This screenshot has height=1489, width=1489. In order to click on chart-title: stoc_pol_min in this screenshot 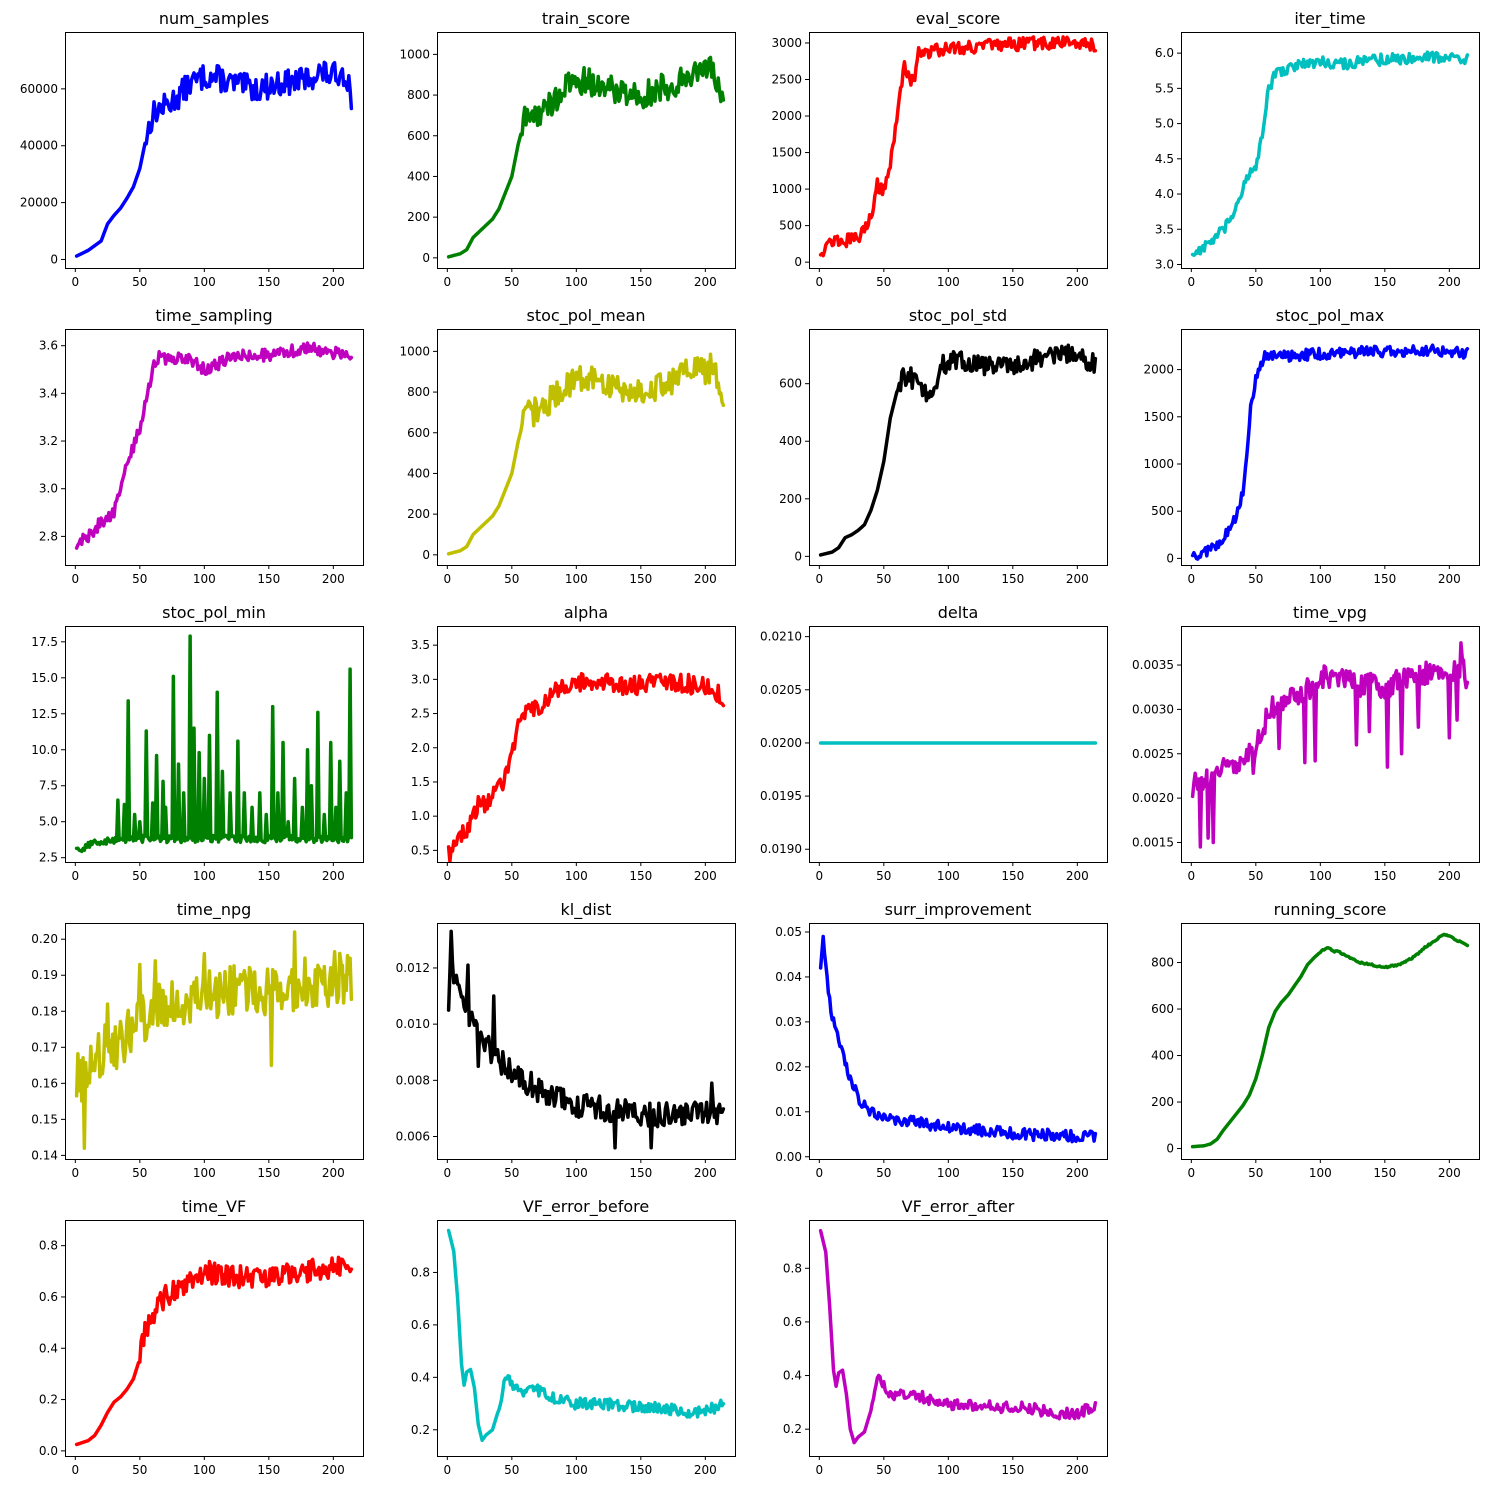, I will do `click(214, 613)`.